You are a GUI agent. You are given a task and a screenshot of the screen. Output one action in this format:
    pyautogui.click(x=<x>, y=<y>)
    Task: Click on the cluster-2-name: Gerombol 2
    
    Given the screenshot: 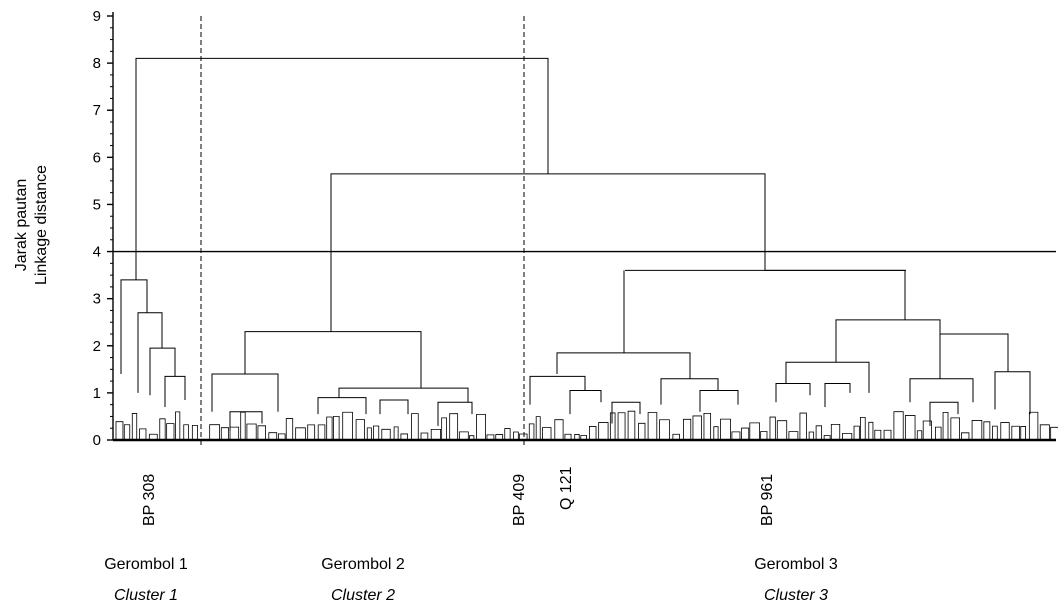 What is the action you would take?
    pyautogui.click(x=363, y=564)
    